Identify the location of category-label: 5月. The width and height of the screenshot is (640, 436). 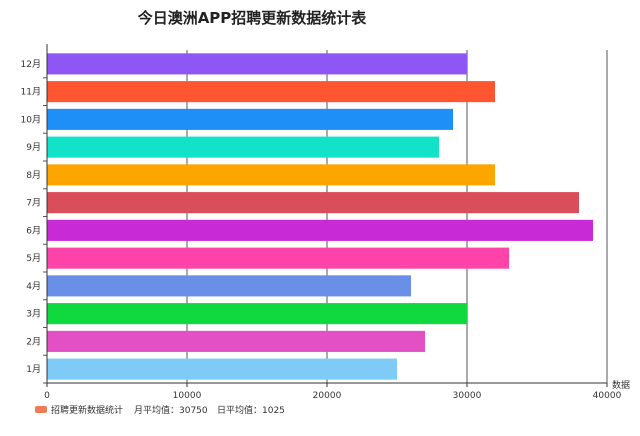
(33, 258).